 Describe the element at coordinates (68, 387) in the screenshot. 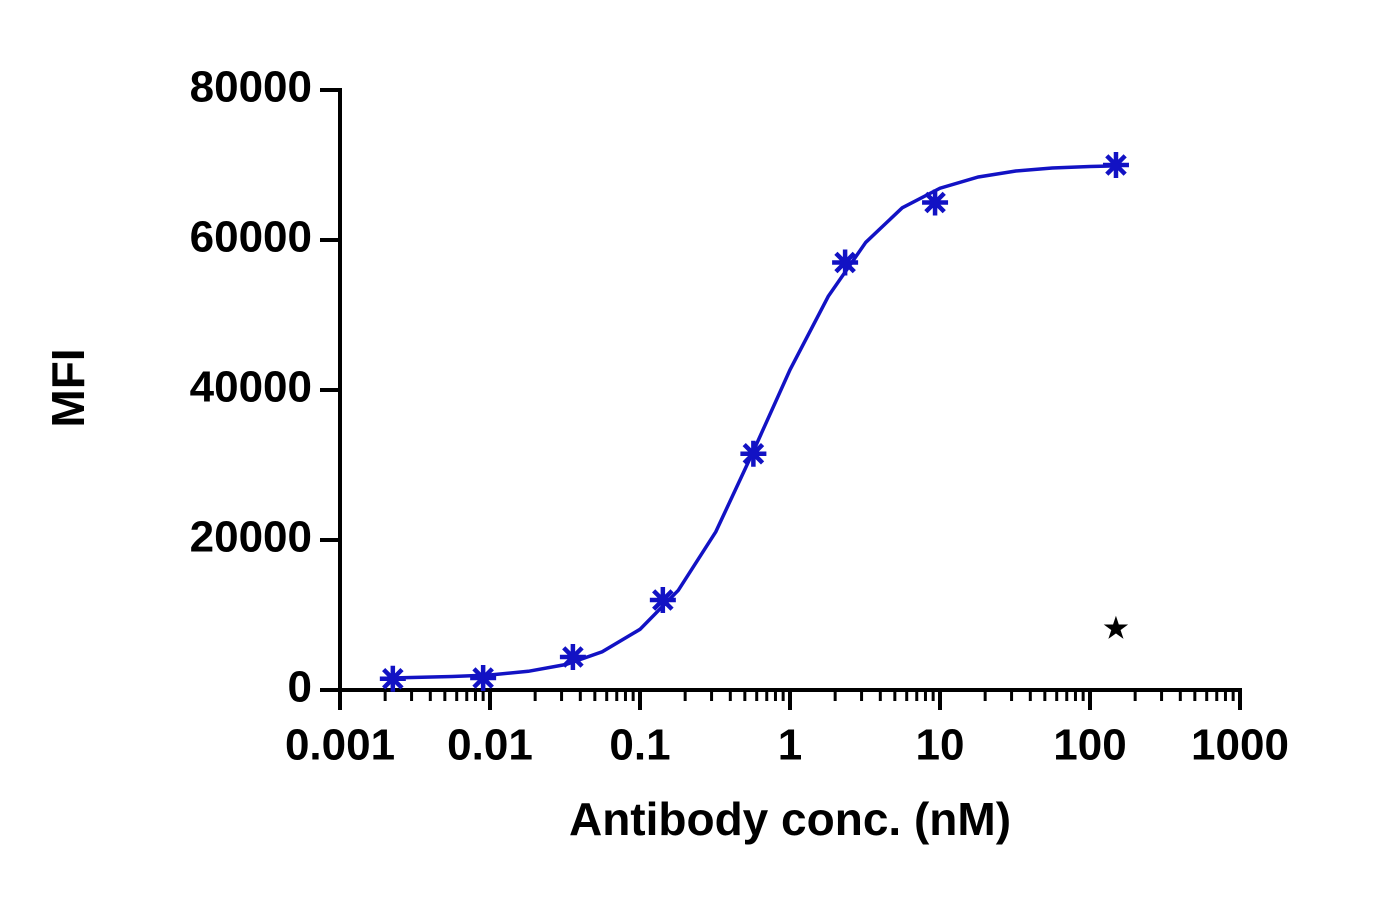

I see `y-axis-title: MFI` at that location.